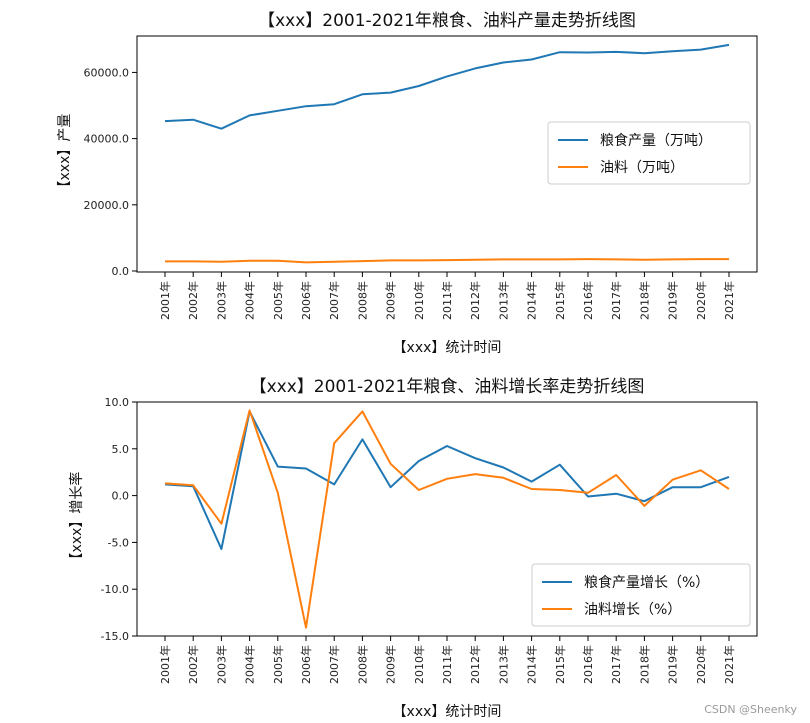 The height and width of the screenshot is (723, 810). I want to click on legend-label: 粮食产量（万吨）, so click(656, 140).